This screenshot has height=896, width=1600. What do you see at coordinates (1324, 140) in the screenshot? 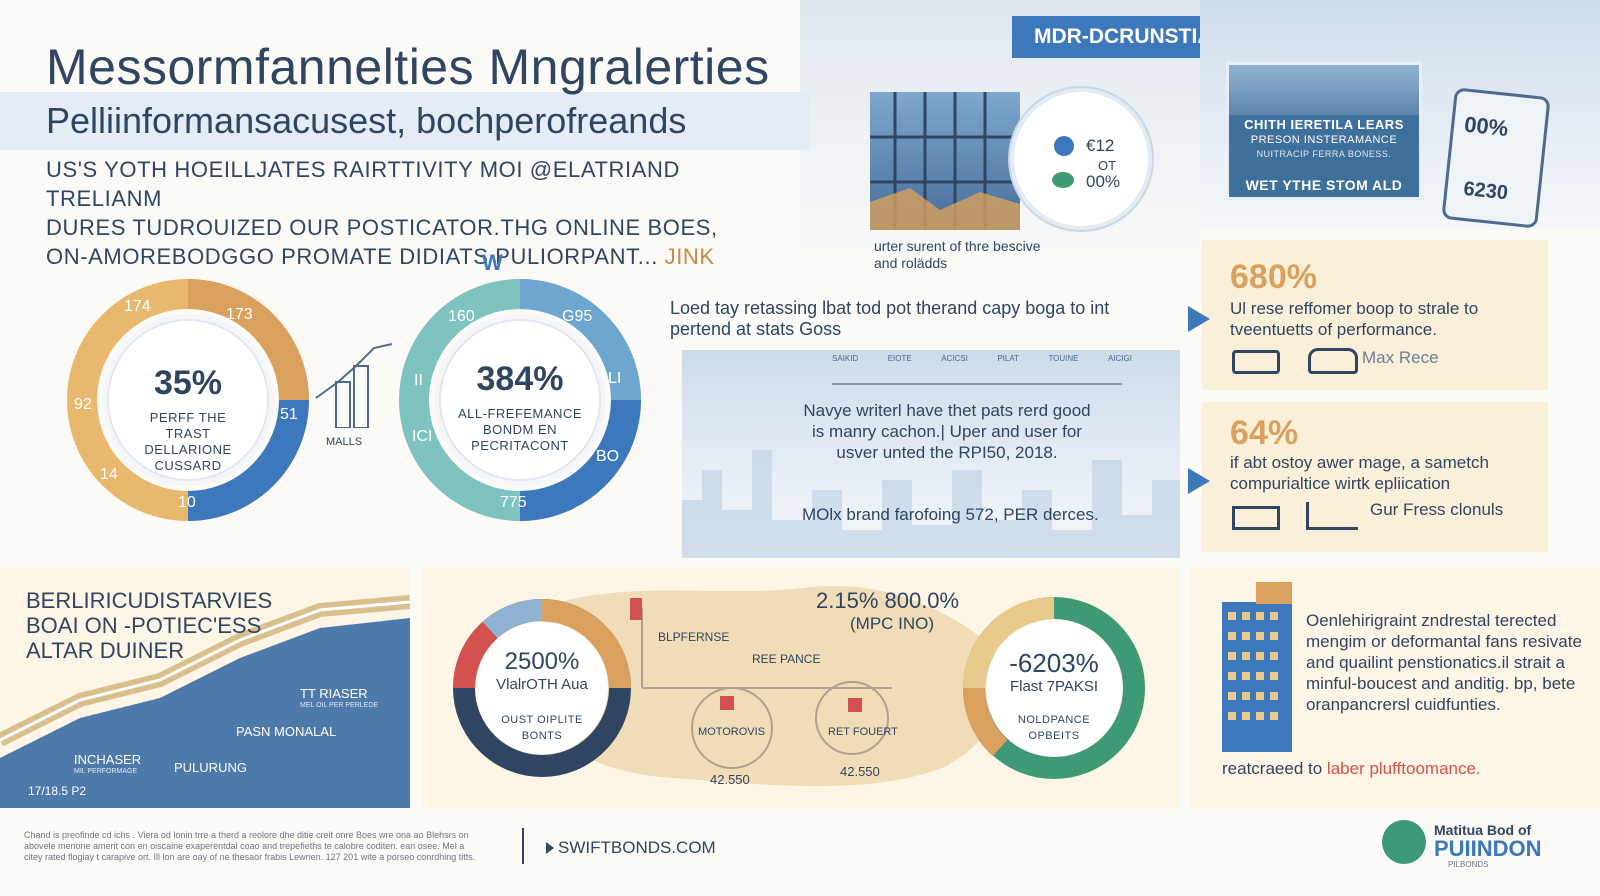
I see `photo-card-line-2: PRESON INSTERAMANCE` at bounding box center [1324, 140].